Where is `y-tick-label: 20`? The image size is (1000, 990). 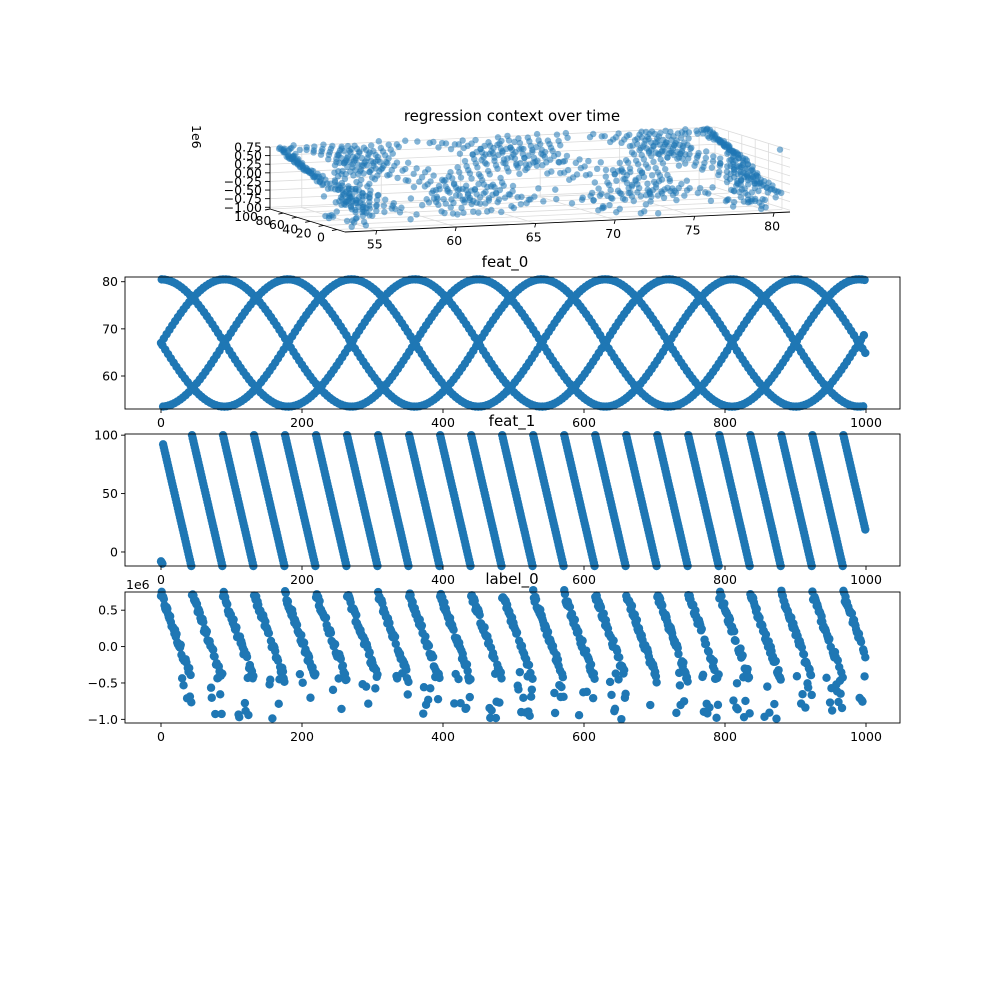
y-tick-label: 20 is located at coordinates (304, 232).